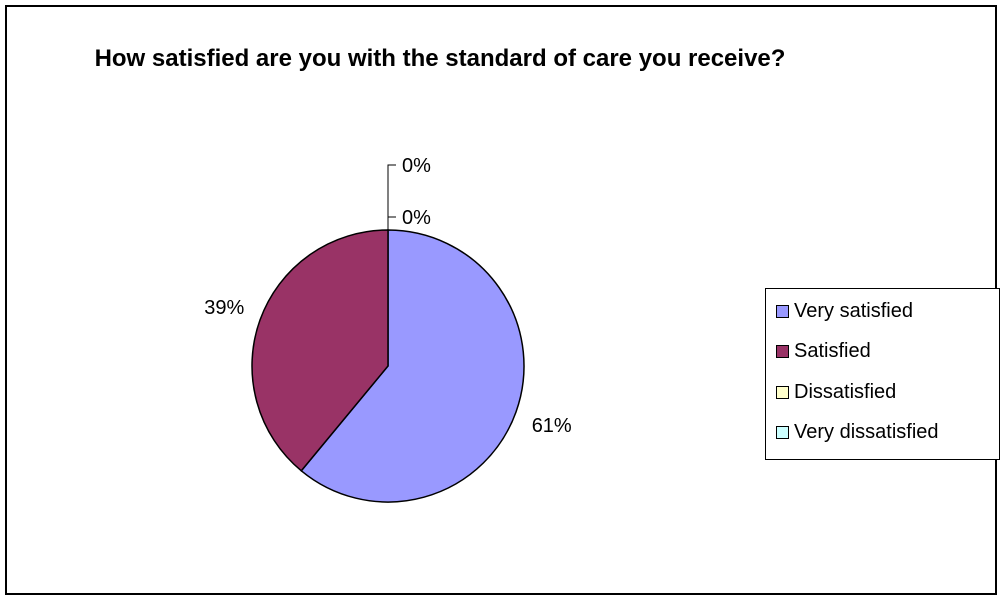 This screenshot has width=1004, height=600. I want to click on pie-label-very-satisfied: 61%, so click(552, 426).